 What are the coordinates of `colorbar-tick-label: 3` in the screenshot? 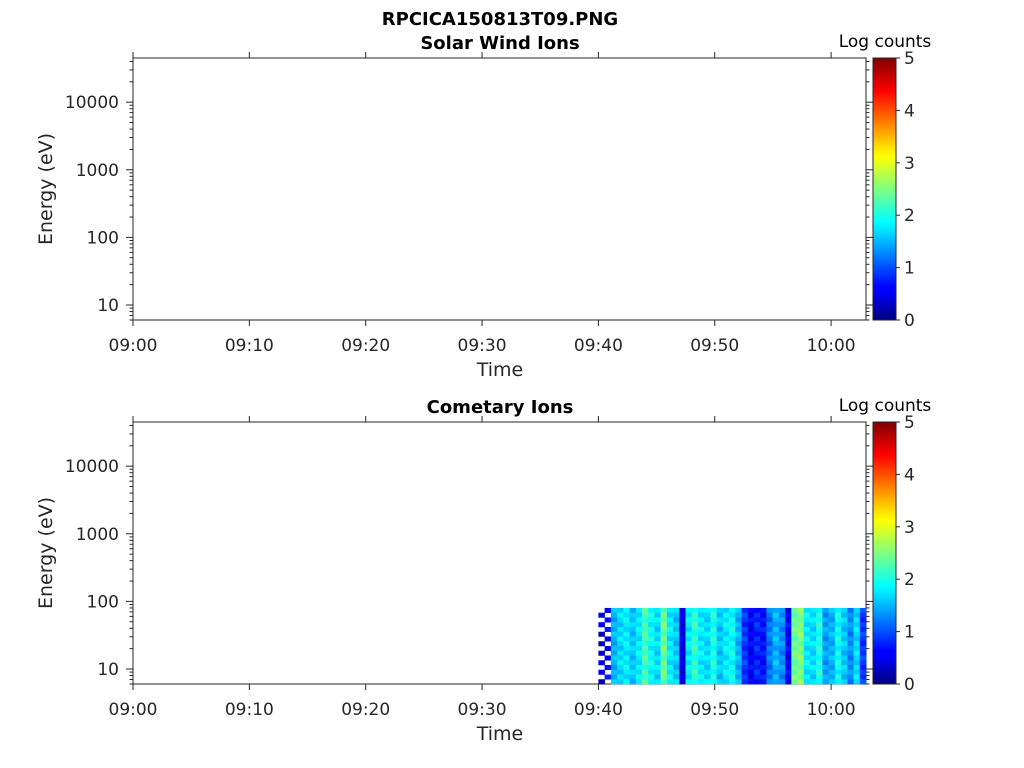 It's located at (909, 164).